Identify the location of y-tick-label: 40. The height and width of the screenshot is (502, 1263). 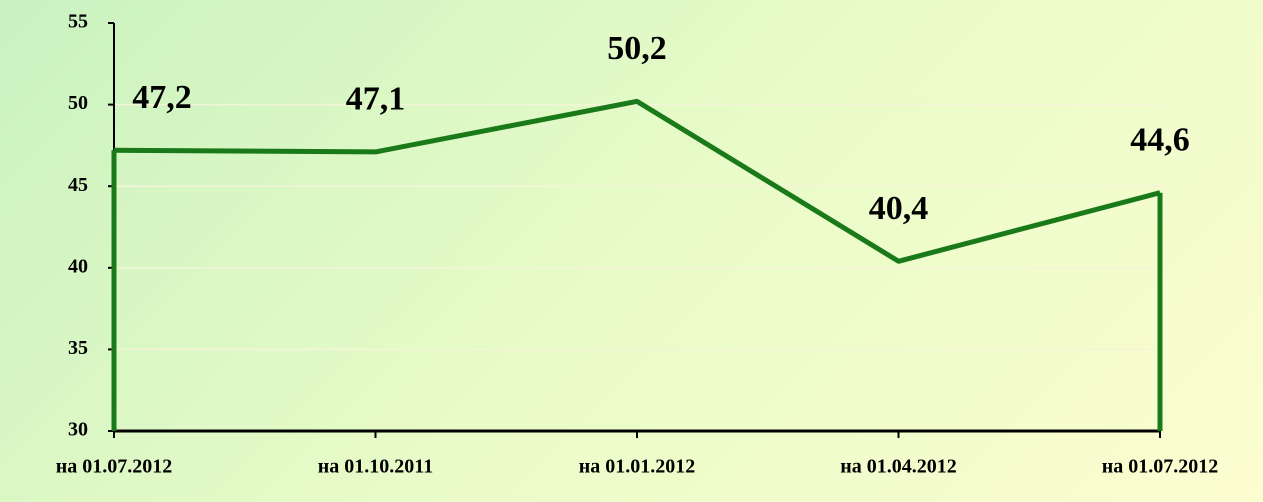
(78, 266).